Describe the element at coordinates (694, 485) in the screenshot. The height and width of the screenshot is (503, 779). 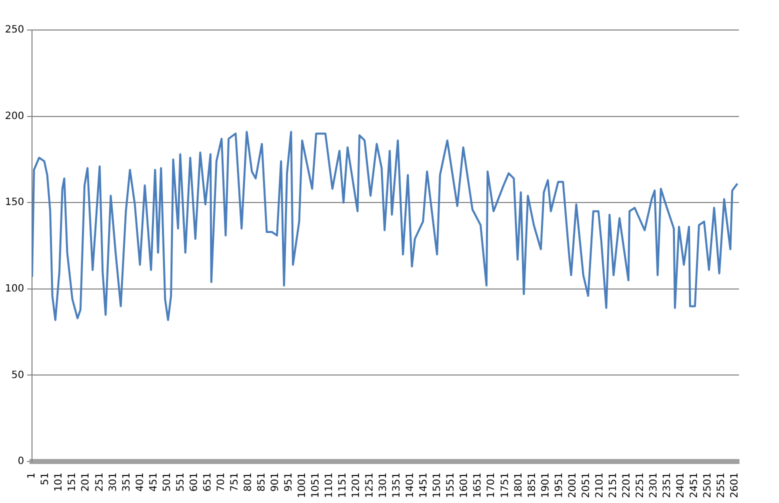
I see `x-tick-label: 2451` at that location.